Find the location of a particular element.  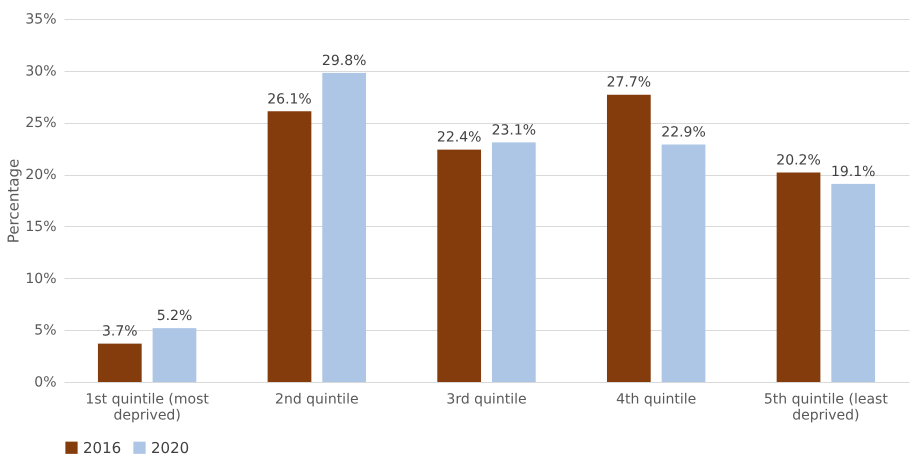

data-label: 22.4% is located at coordinates (459, 138).